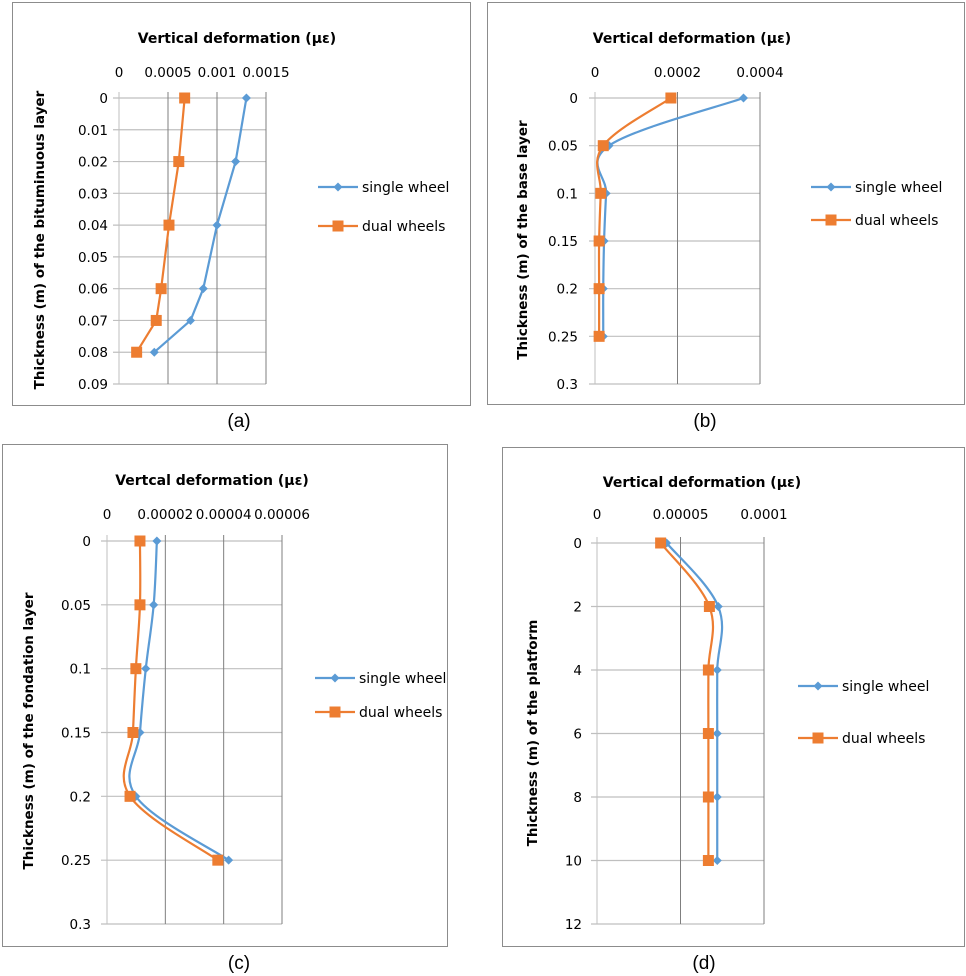 Image resolution: width=966 pixels, height=976 pixels. What do you see at coordinates (563, 337) in the screenshot?
I see `y-tick-label: 0.25` at bounding box center [563, 337].